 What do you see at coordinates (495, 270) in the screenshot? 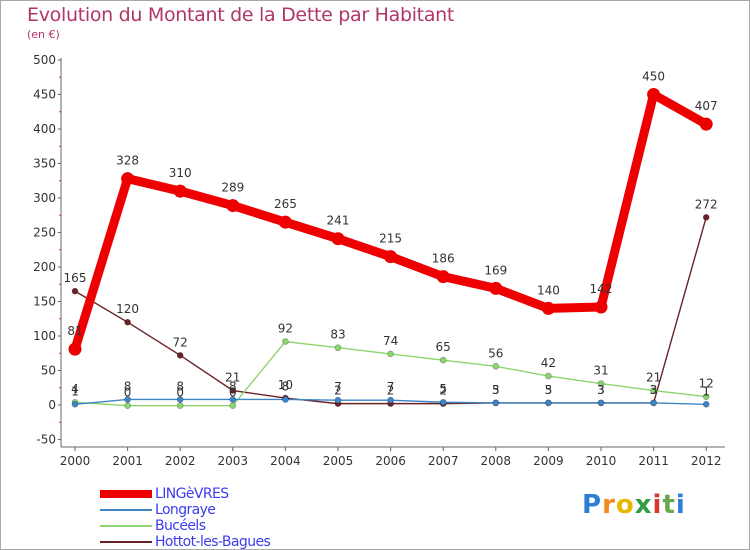
I see `data-label-lingevres: 169` at bounding box center [495, 270].